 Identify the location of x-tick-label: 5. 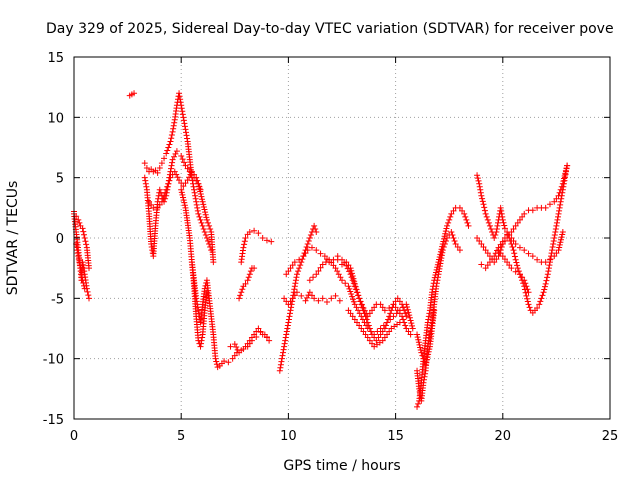
(181, 436).